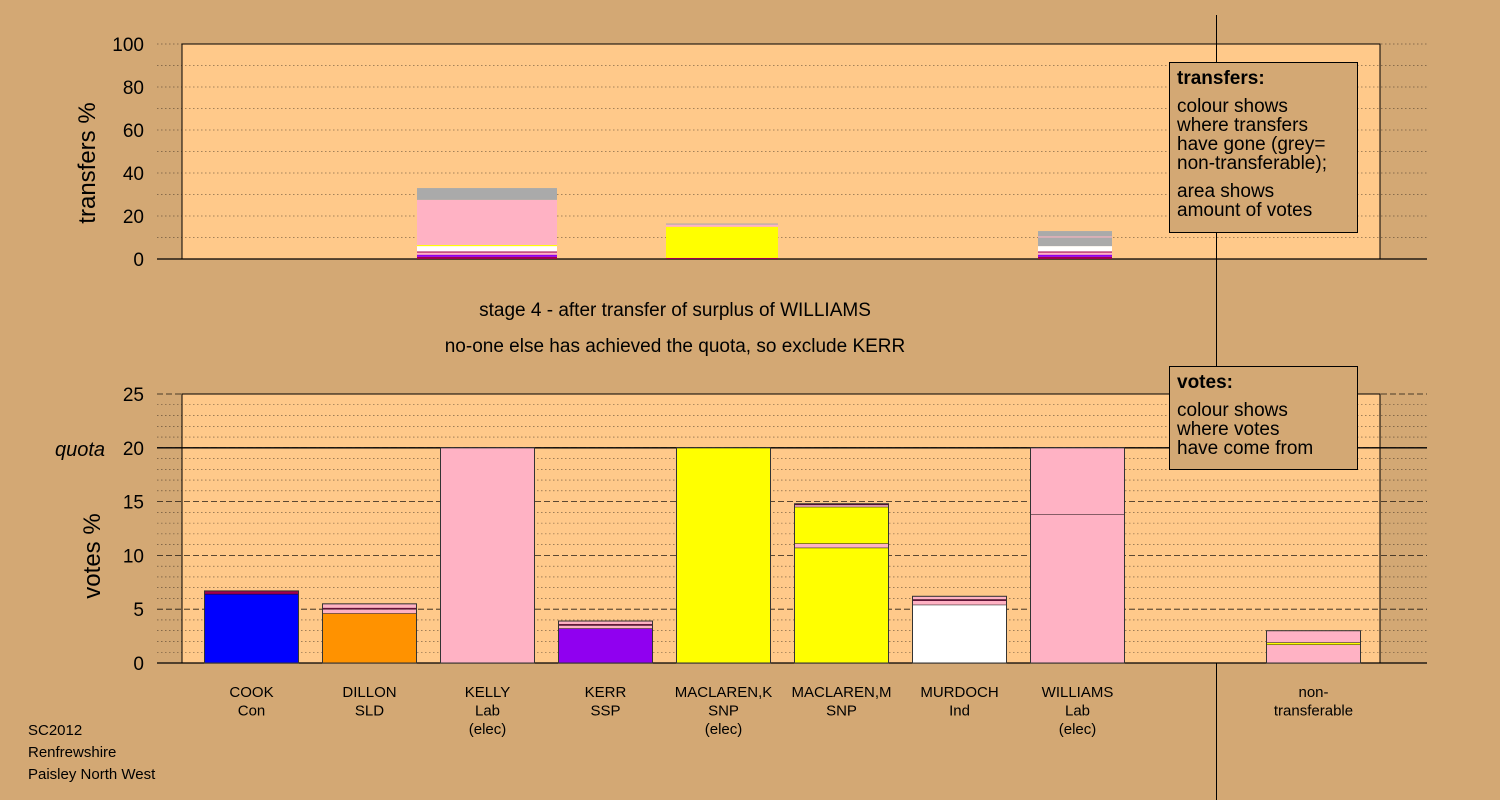 This screenshot has width=1500, height=800. Describe the element at coordinates (1228, 429) in the screenshot. I see `votes-legend-line: where votes` at that location.